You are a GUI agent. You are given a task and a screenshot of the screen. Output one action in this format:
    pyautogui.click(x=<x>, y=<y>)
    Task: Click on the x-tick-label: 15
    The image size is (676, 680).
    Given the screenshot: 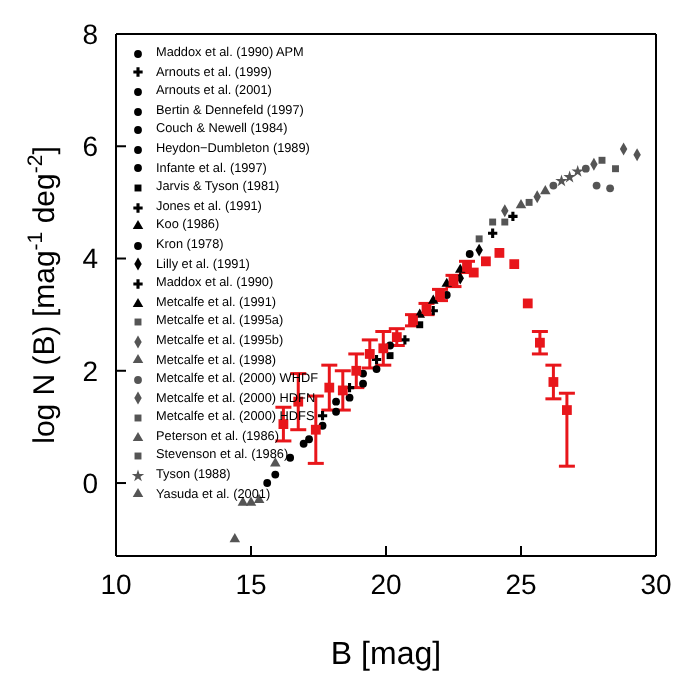 What is the action you would take?
    pyautogui.click(x=251, y=583)
    